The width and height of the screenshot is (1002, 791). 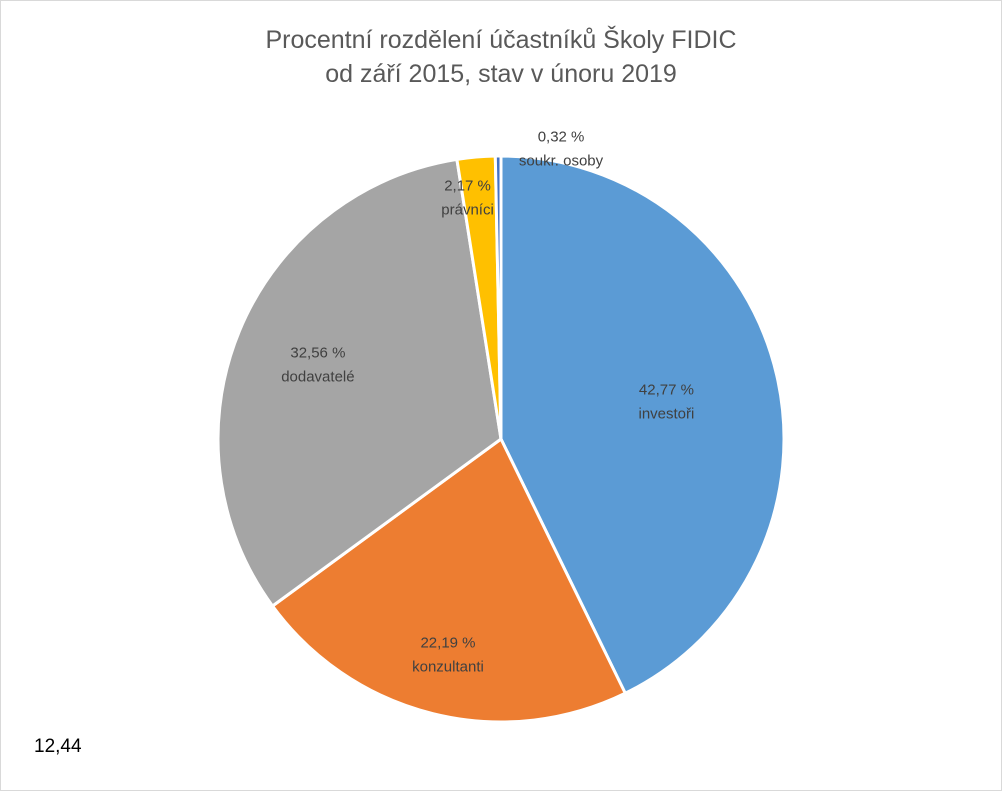 What do you see at coordinates (317, 352) in the screenshot?
I see `slice-value-dodavatele: 32,56 %` at bounding box center [317, 352].